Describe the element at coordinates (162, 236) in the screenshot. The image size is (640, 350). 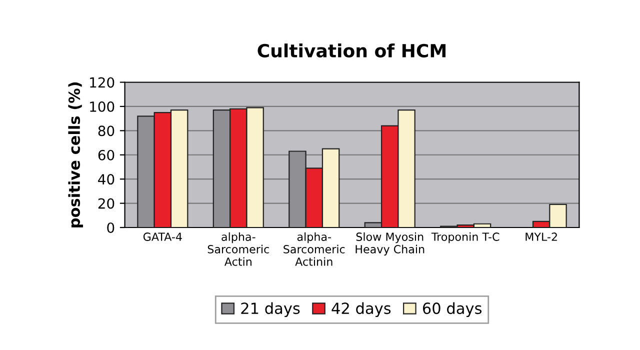
I see `x-tick-label: GATA-4` at that location.